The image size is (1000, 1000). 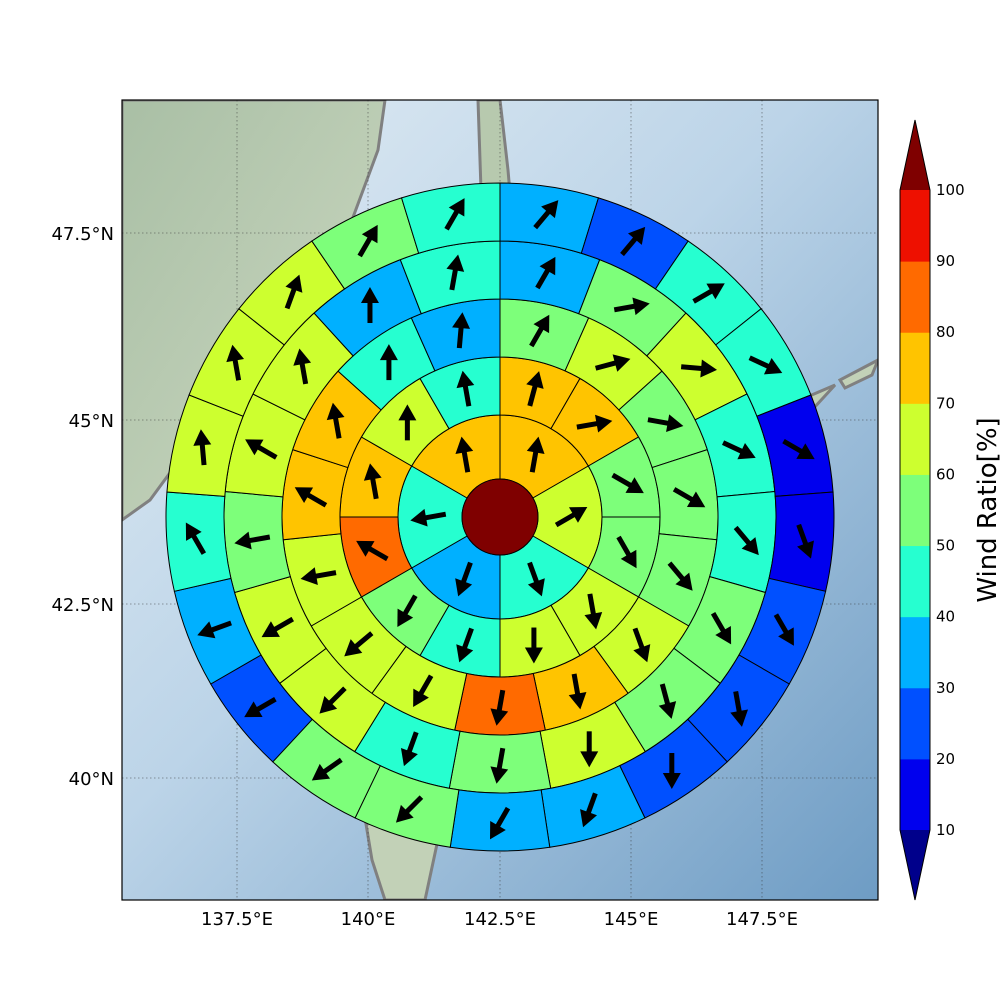 I want to click on lon-label-137-5: 137.5°E, so click(x=237, y=919).